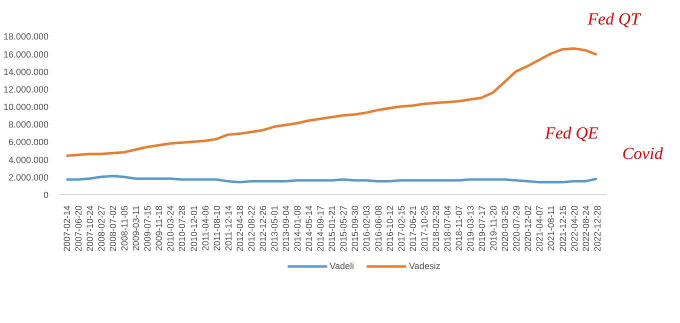 This screenshot has width=680, height=323. Describe the element at coordinates (46, 195) in the screenshot. I see `y-tick-label: 0` at that location.